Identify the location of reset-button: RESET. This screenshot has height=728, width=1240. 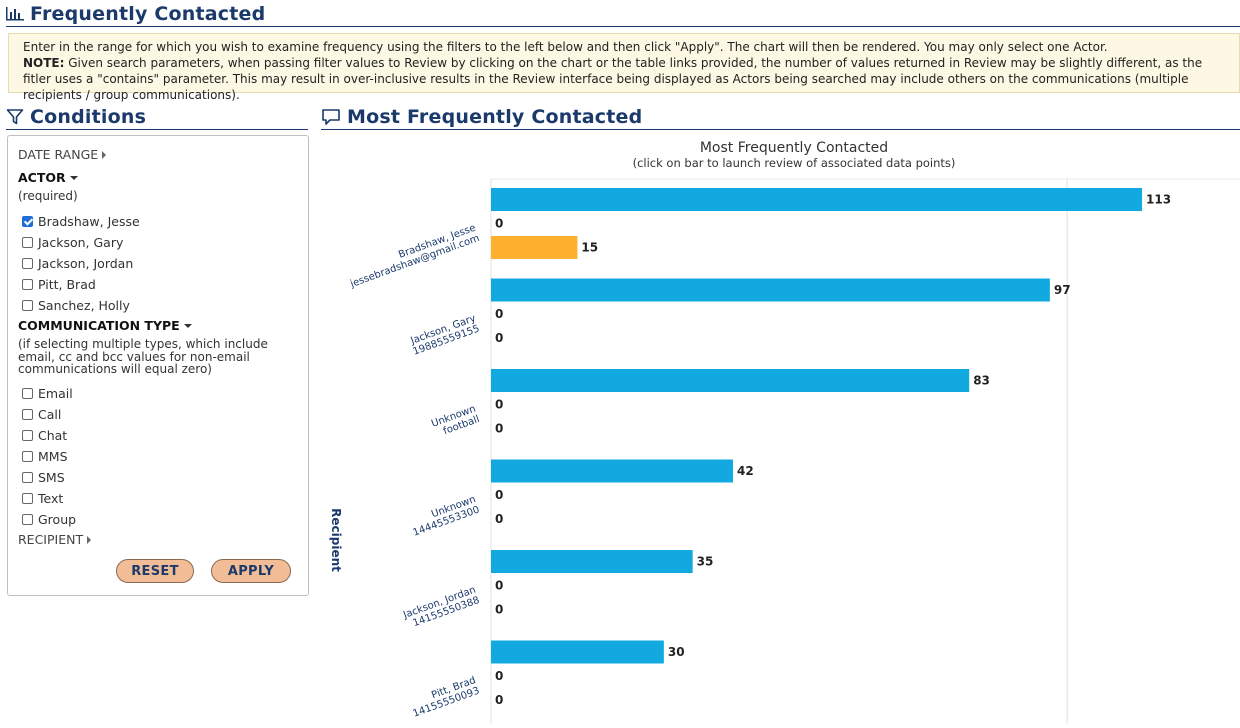
(155, 571).